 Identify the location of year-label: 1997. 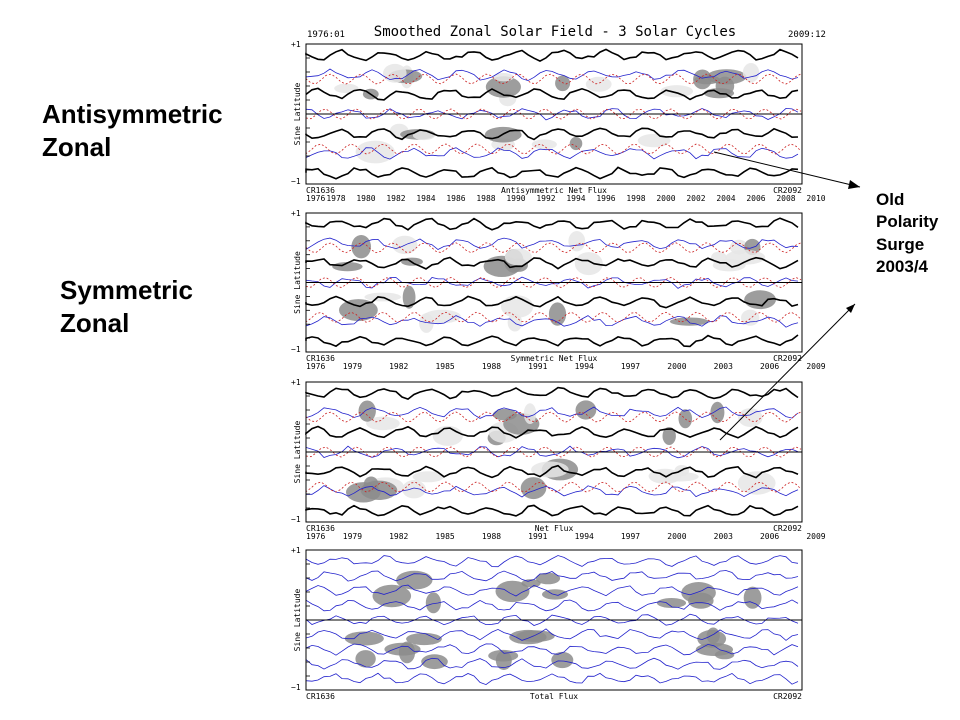
(630, 366).